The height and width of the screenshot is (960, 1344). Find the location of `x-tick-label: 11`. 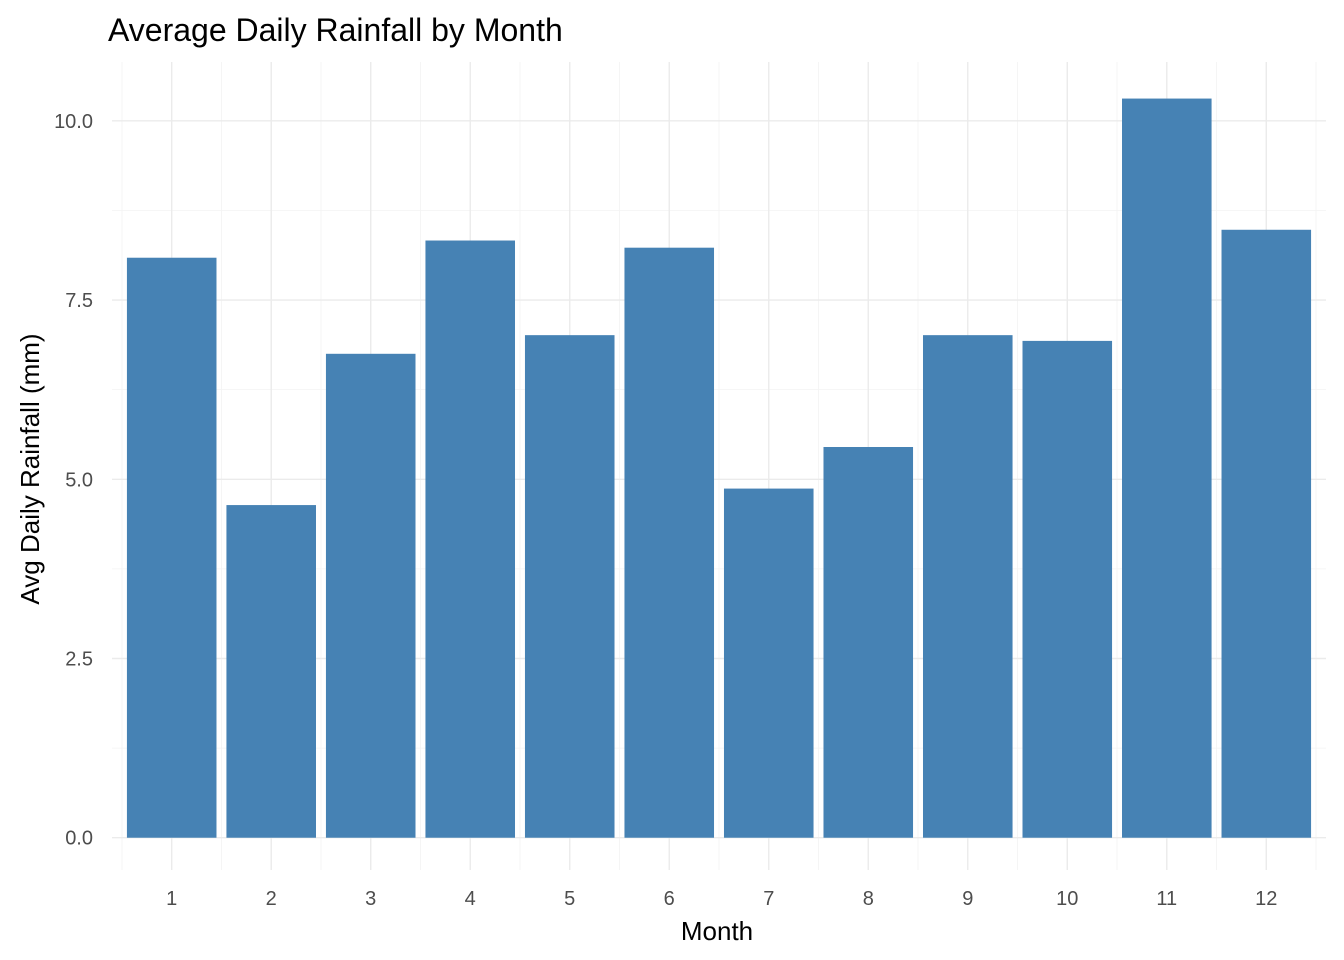

x-tick-label: 11 is located at coordinates (1166, 899).